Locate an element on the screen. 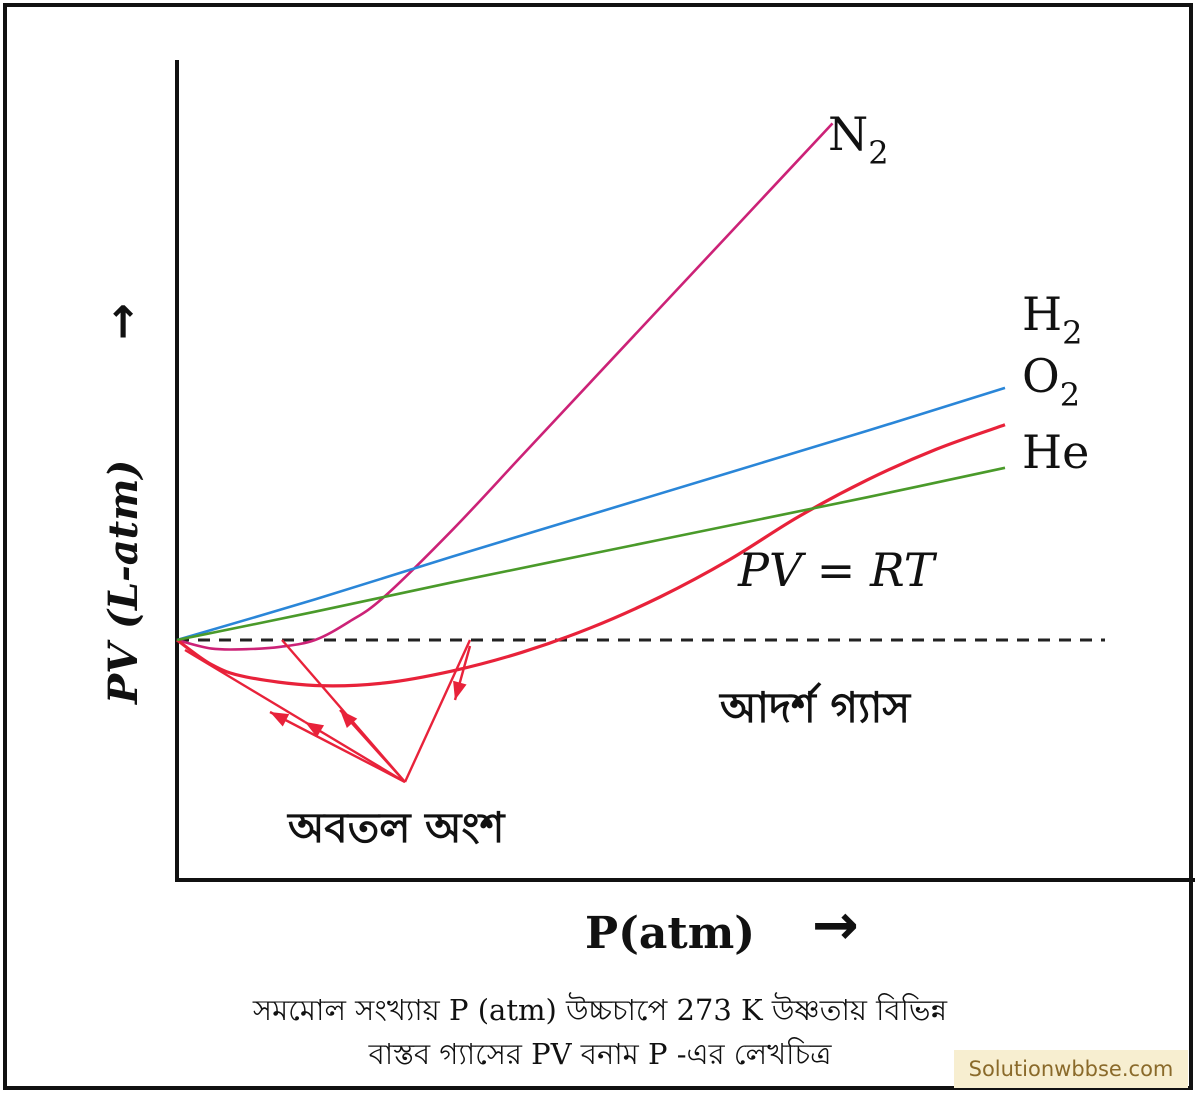 The width and height of the screenshot is (1200, 1097). series-label-h2: H2 is located at coordinates (1052, 319).